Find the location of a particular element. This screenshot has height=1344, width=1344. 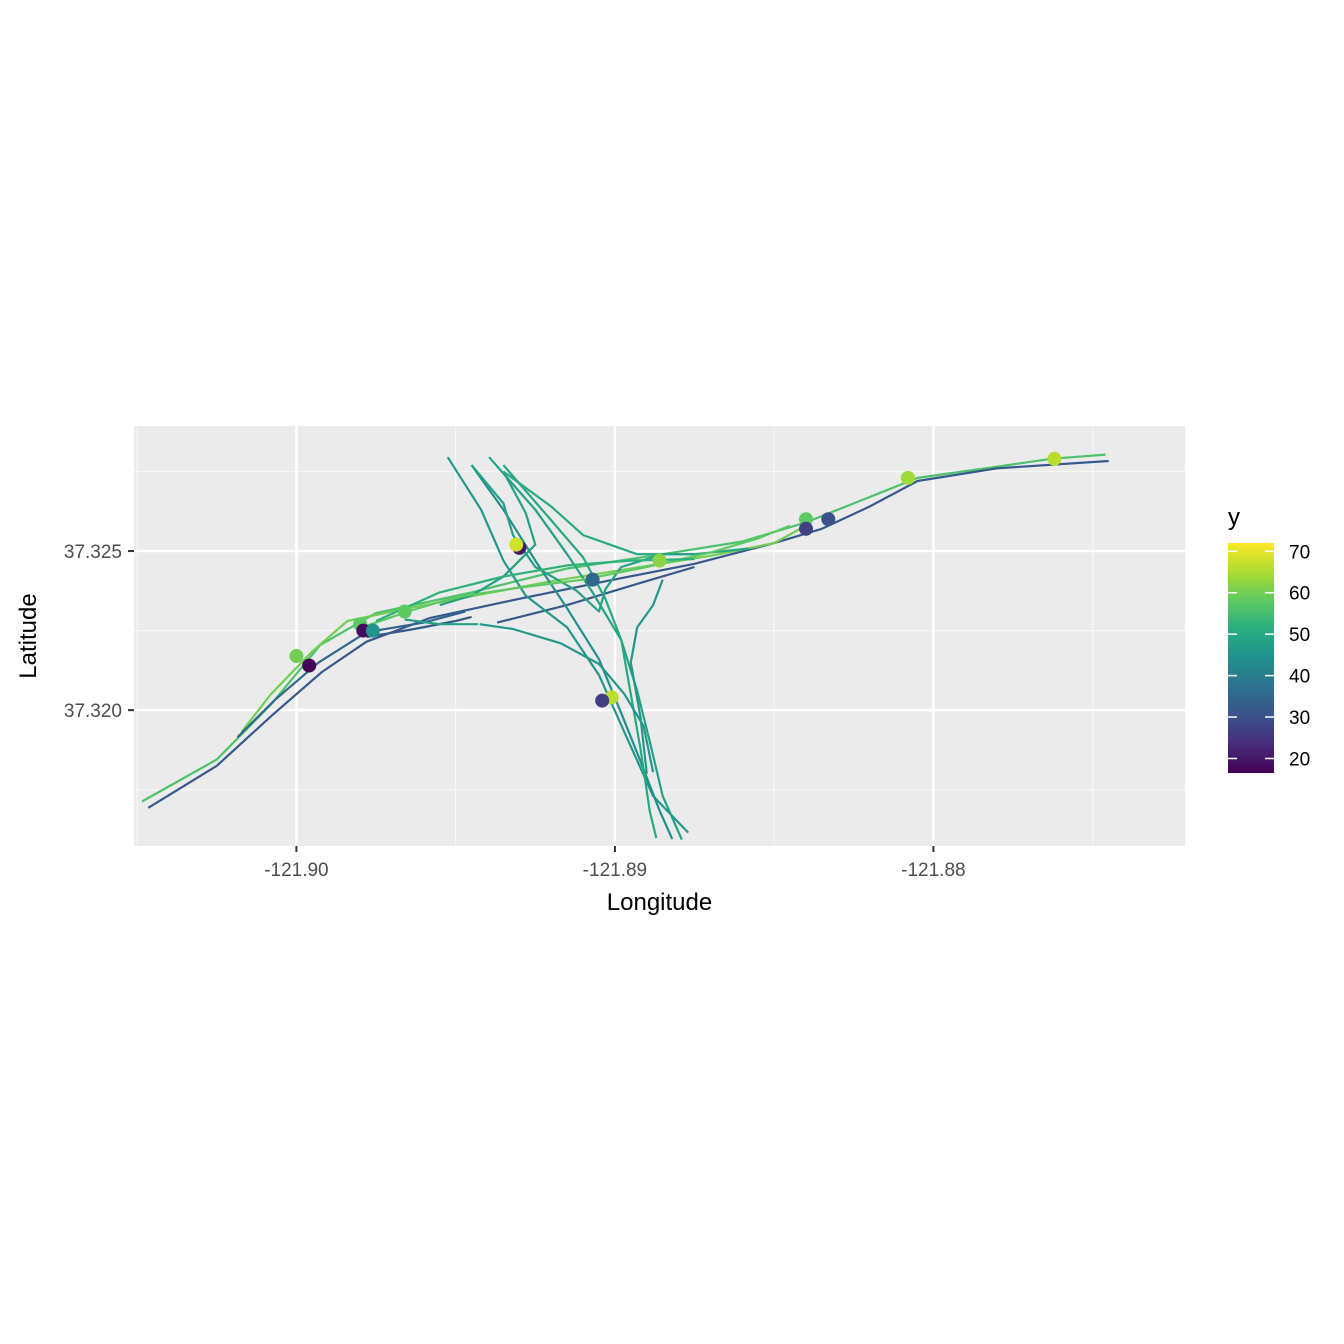

legend-break-label: 60 is located at coordinates (1299, 594).